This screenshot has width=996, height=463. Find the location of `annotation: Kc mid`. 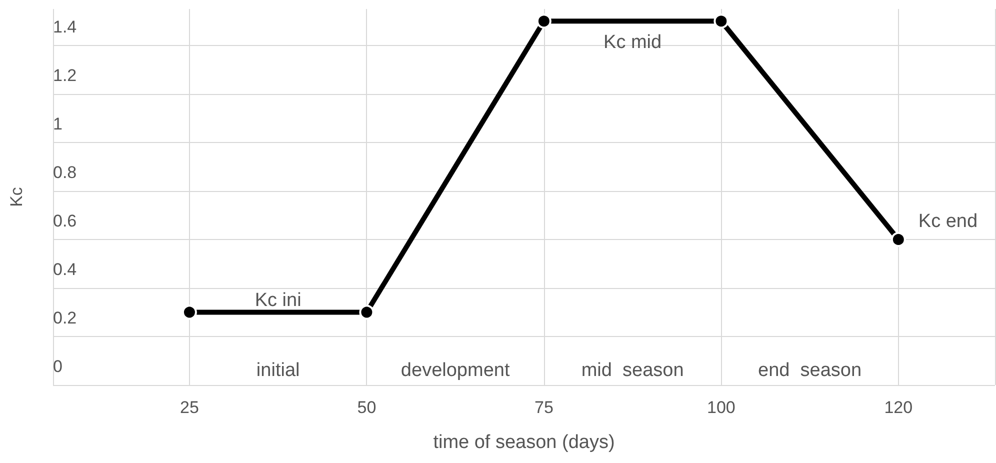

annotation: Kc mid is located at coordinates (633, 43).